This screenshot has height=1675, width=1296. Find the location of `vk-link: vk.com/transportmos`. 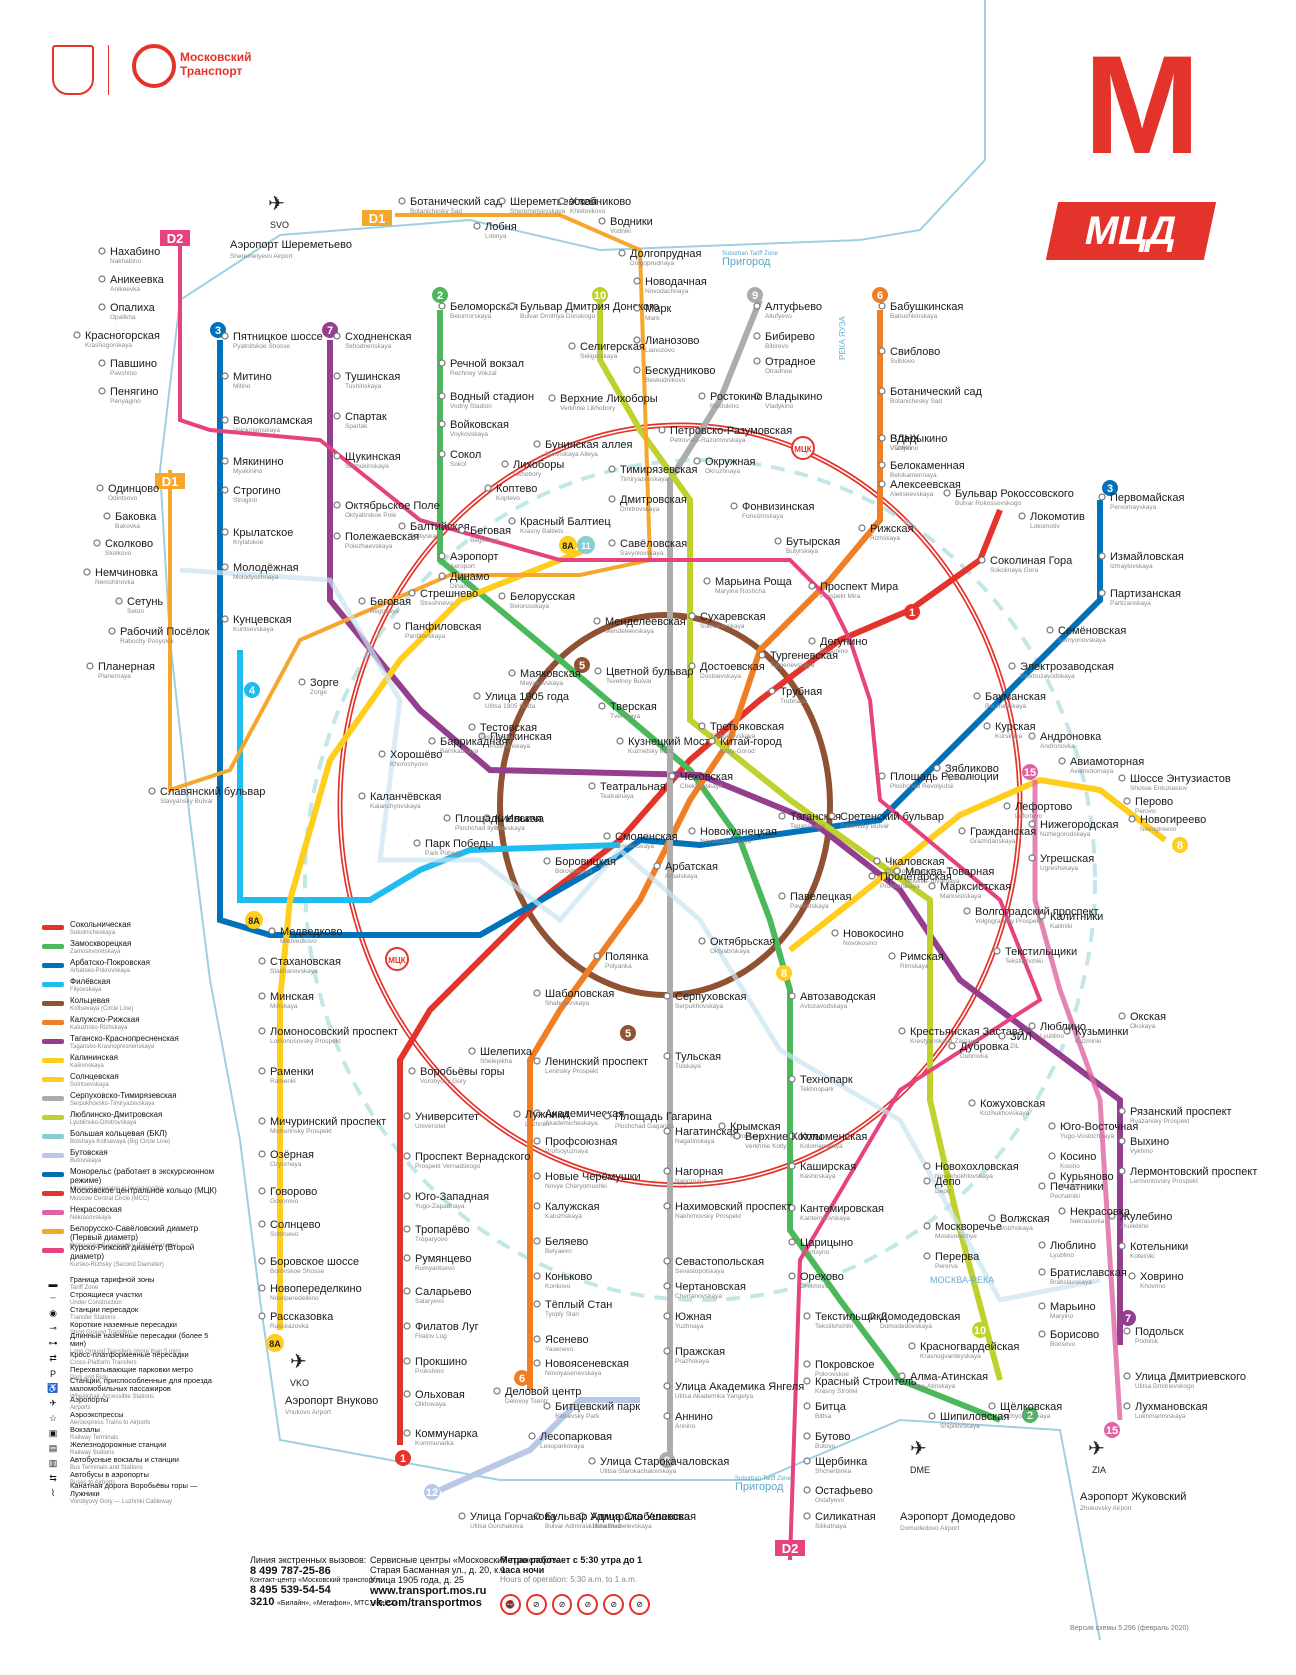

vk-link: vk.com/transportmos is located at coordinates (426, 1603).